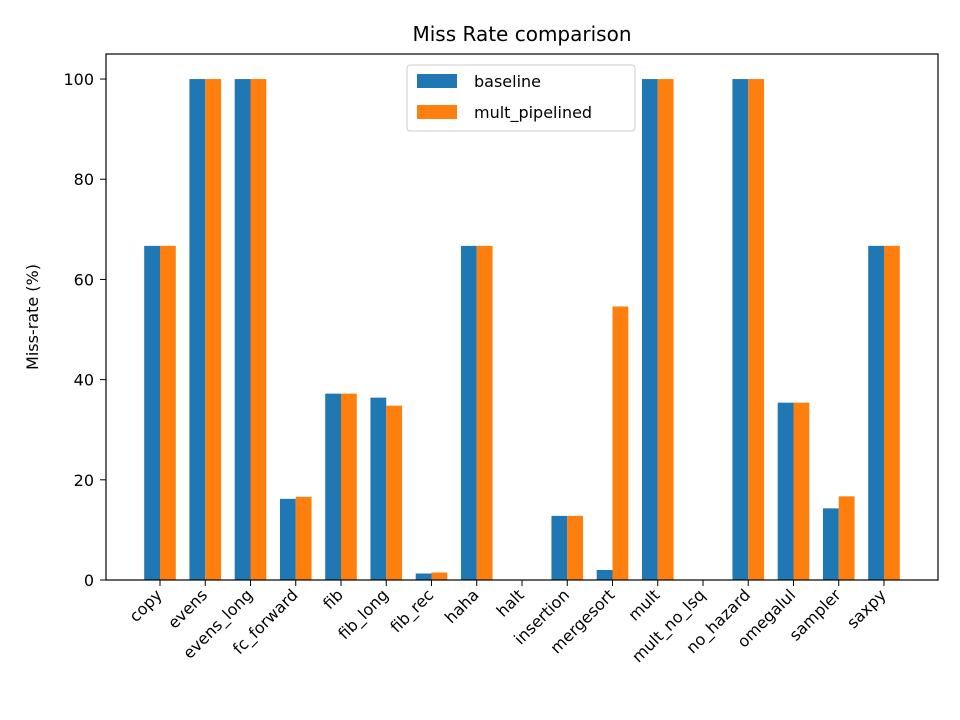 The image size is (960, 720). Describe the element at coordinates (437, 112) in the screenshot. I see `legend-swatch-mult-pipelined` at that location.